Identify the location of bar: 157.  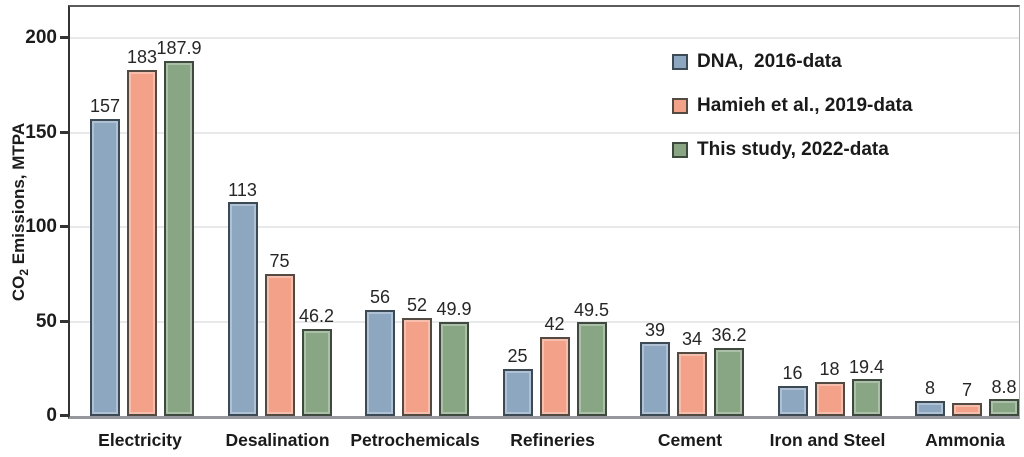
(105, 256).